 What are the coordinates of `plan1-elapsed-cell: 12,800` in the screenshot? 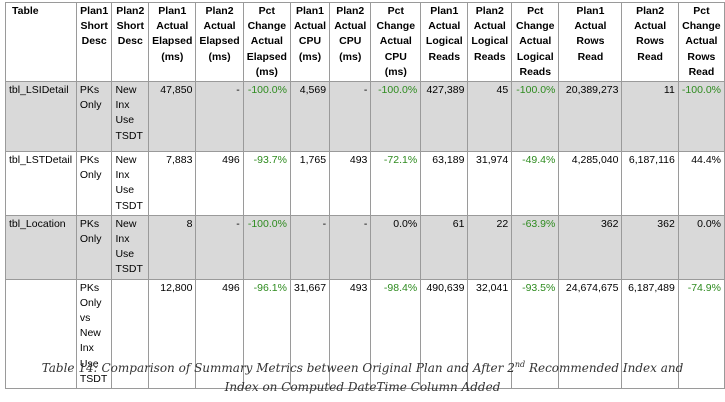 It's located at (172, 334).